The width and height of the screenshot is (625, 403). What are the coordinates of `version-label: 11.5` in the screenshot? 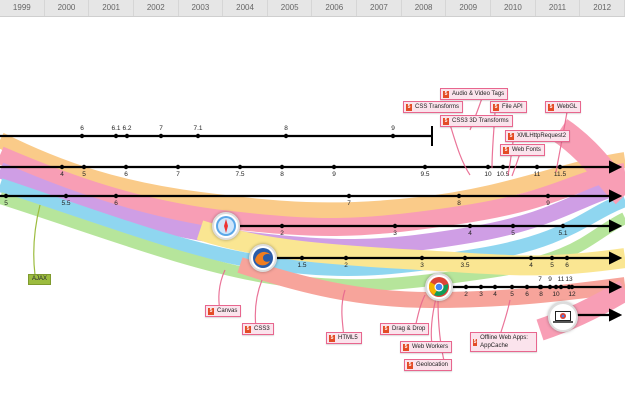 It's located at (560, 174).